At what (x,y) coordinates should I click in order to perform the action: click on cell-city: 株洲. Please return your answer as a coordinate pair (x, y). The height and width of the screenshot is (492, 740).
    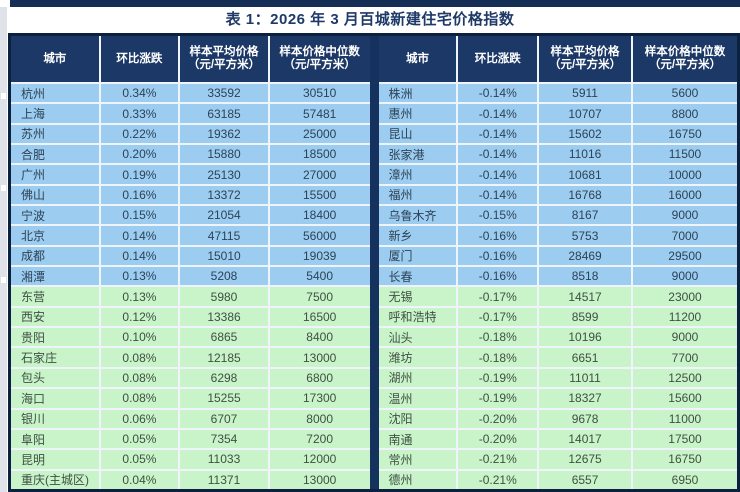
    Looking at the image, I should click on (419, 93).